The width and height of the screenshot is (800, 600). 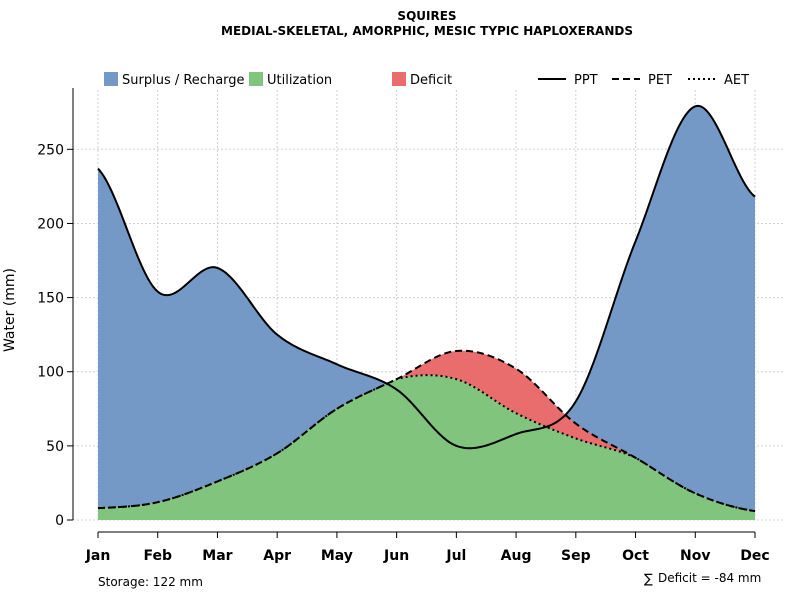 What do you see at coordinates (217, 556) in the screenshot?
I see `x-tick-label: Mar` at bounding box center [217, 556].